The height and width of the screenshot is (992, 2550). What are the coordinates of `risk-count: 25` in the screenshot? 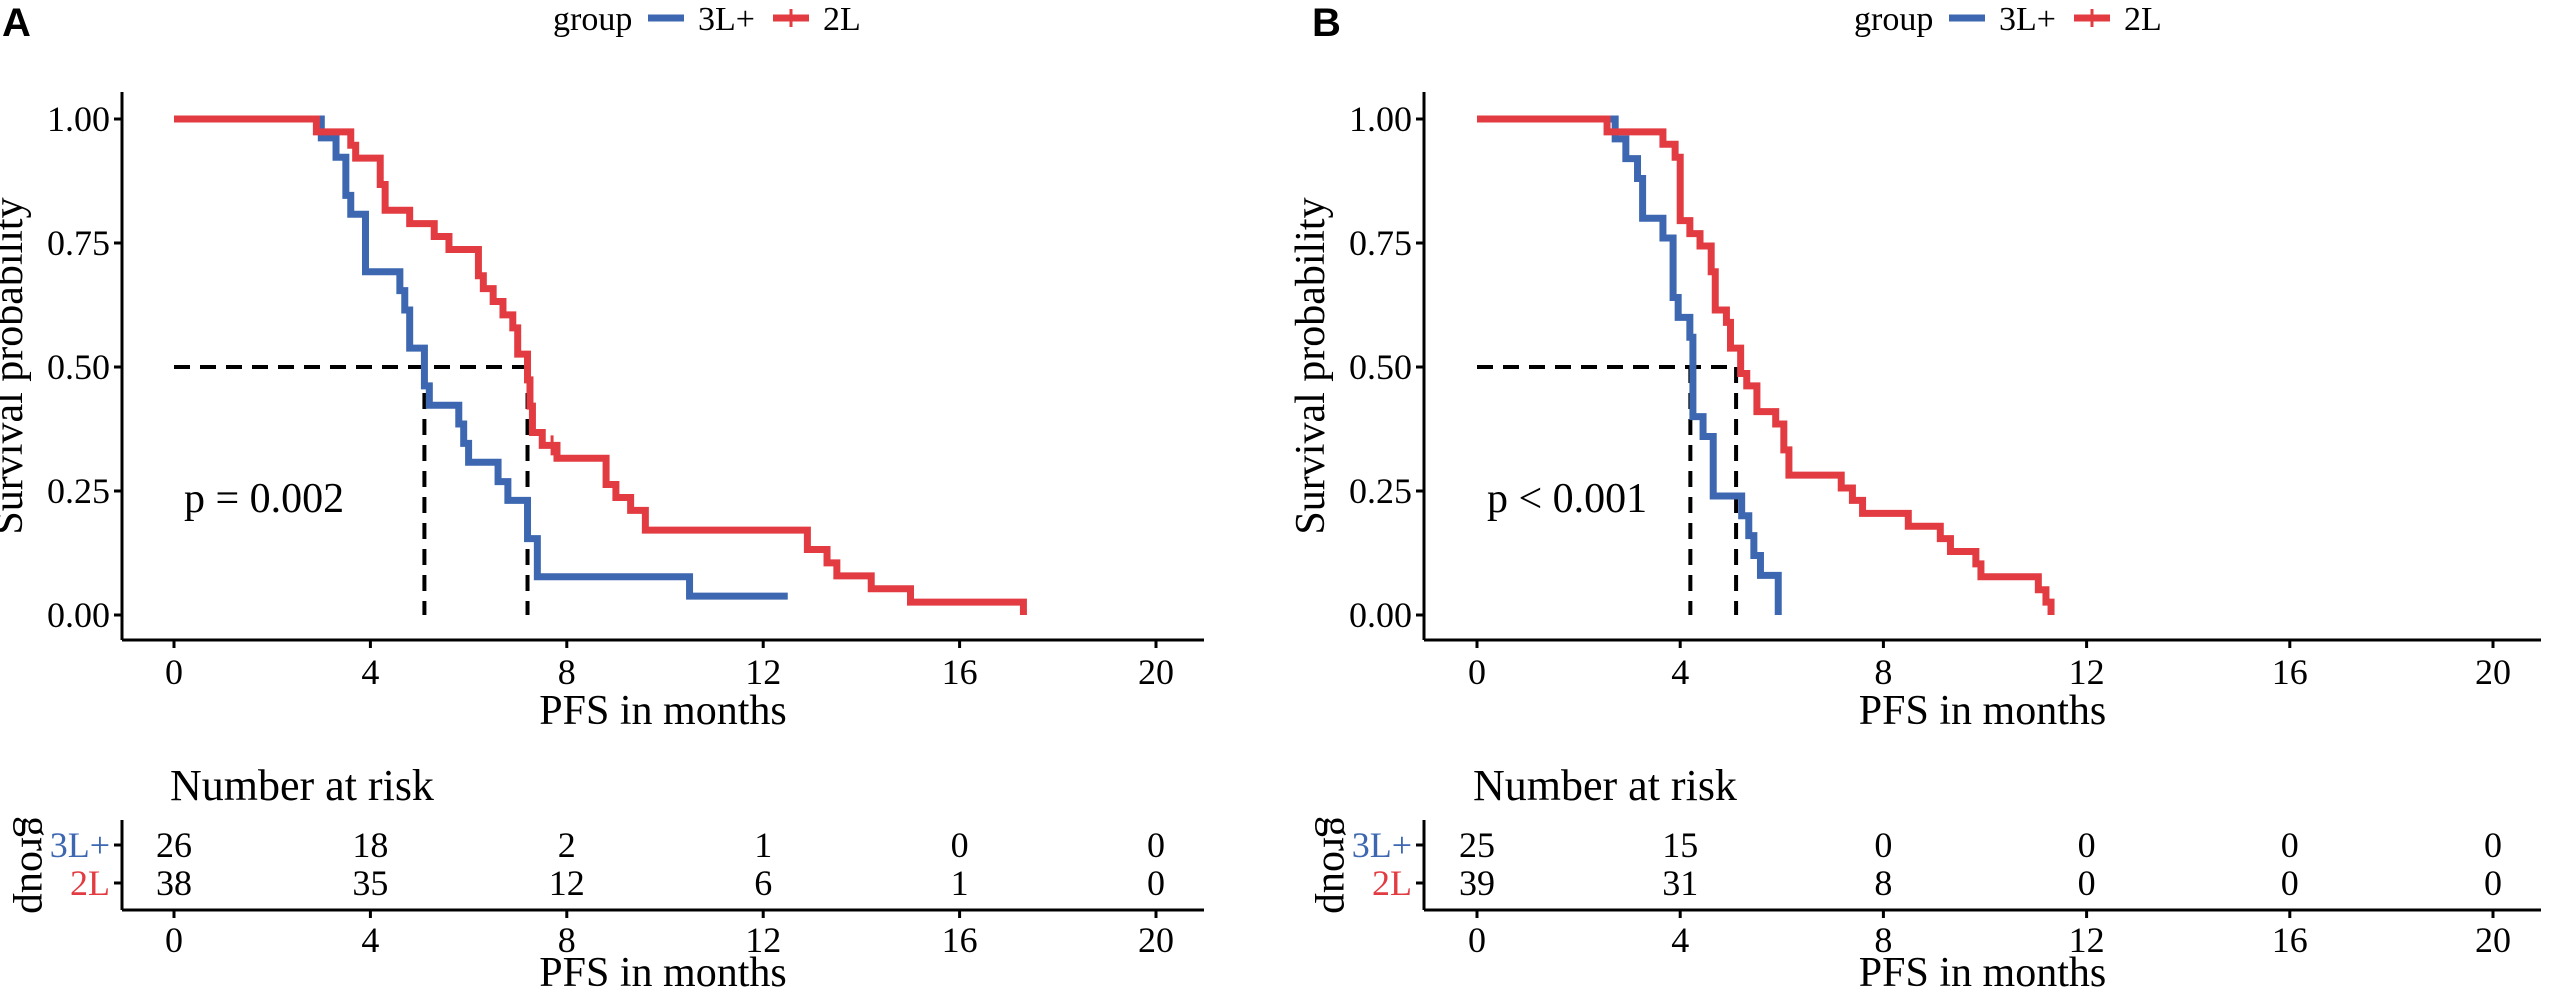 It's located at (1477, 845).